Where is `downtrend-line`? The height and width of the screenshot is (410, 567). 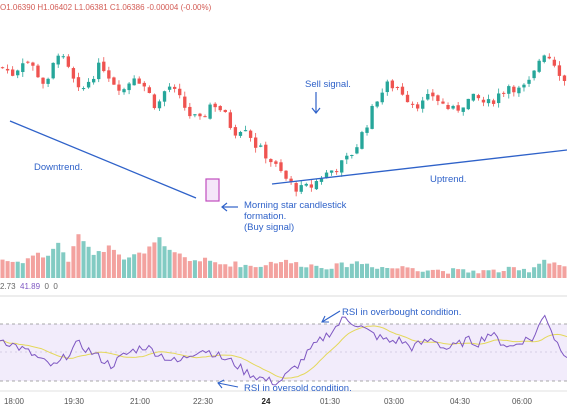
downtrend-line is located at coordinates (103, 159).